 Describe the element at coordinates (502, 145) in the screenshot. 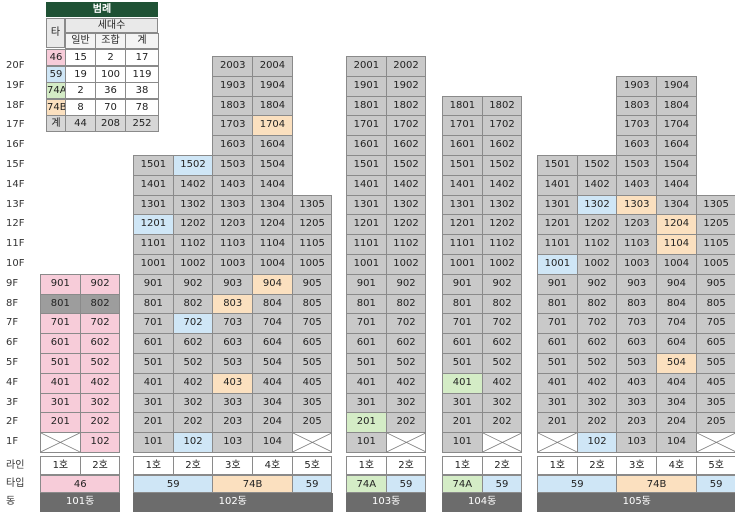

I see `unit-cell: 1602` at that location.